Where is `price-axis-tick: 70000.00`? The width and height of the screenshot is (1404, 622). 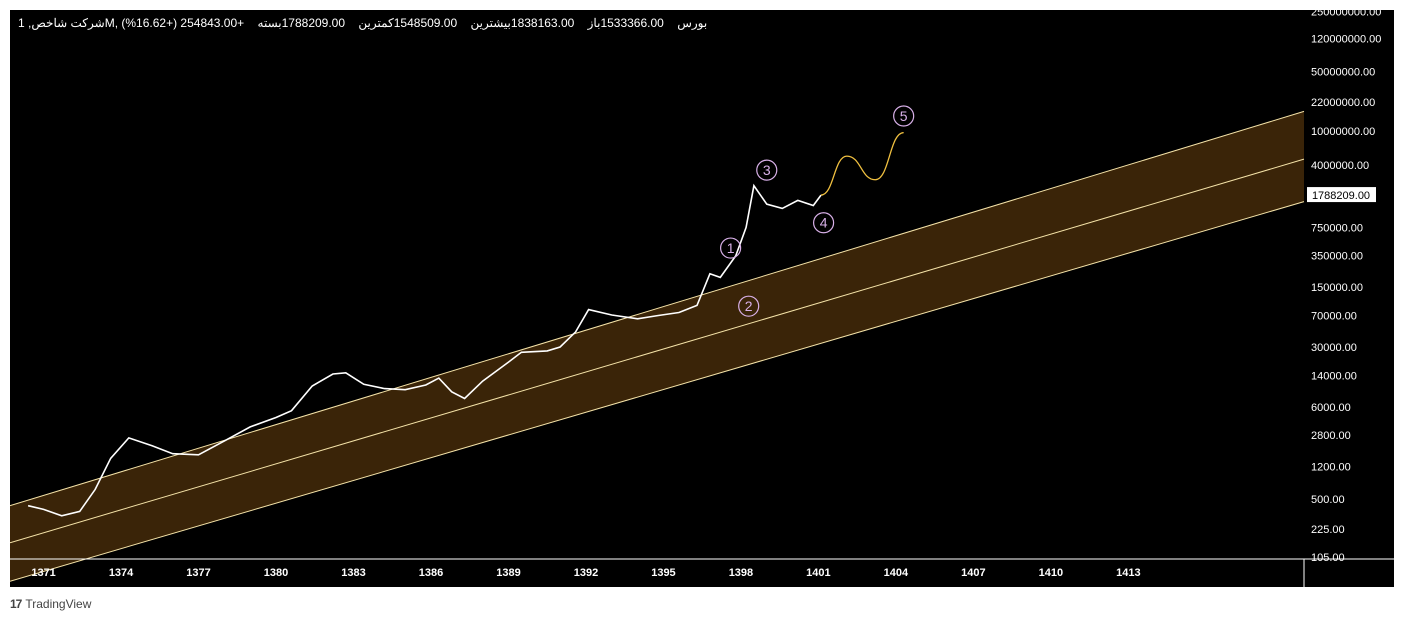
price-axis-tick: 70000.00 is located at coordinates (1334, 317).